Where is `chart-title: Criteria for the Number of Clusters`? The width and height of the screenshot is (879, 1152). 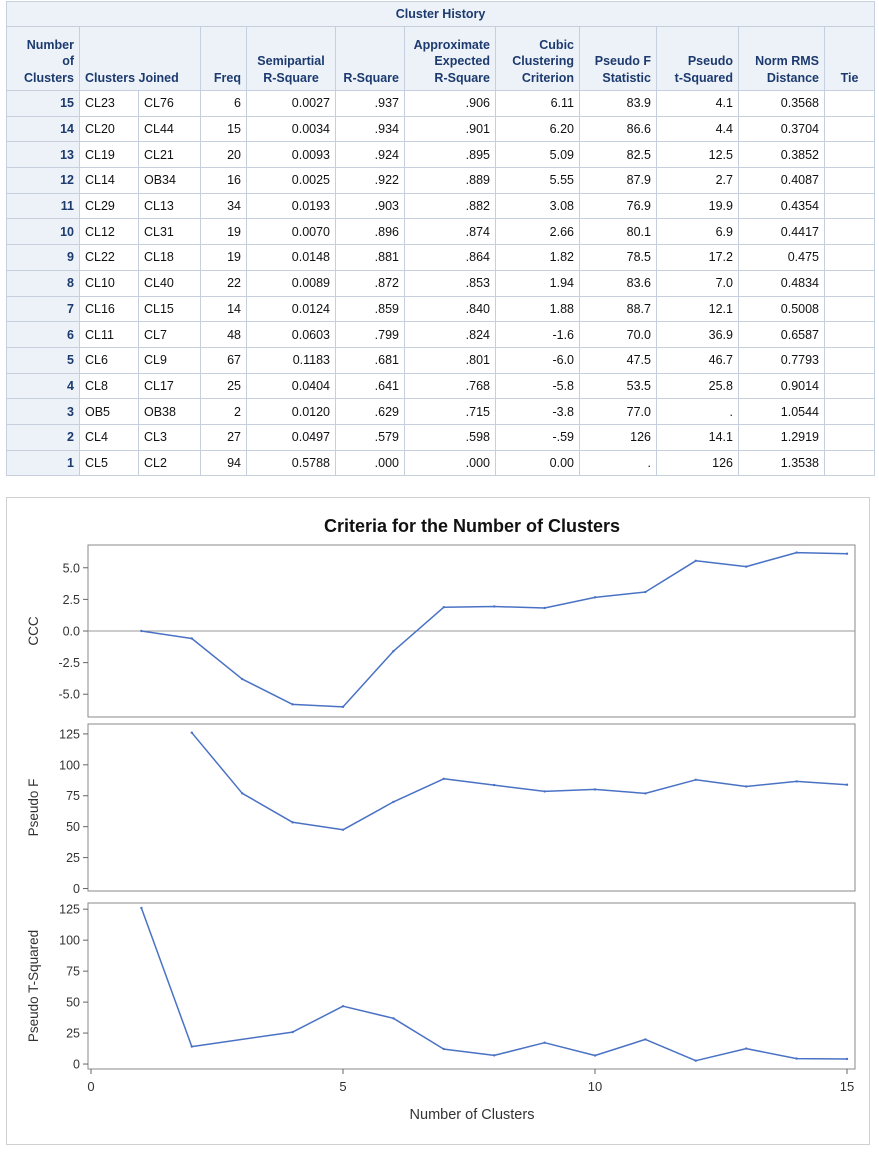
chart-title: Criteria for the Number of Clusters is located at coordinates (472, 526).